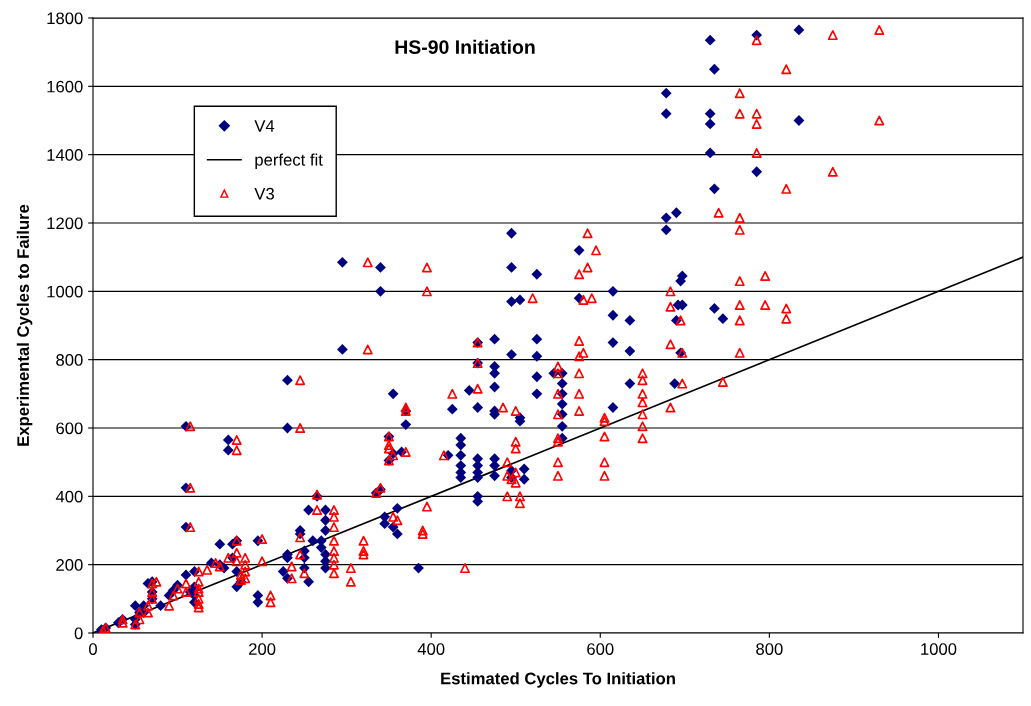  What do you see at coordinates (600, 649) in the screenshot?
I see `x-tick-label: 600` at bounding box center [600, 649].